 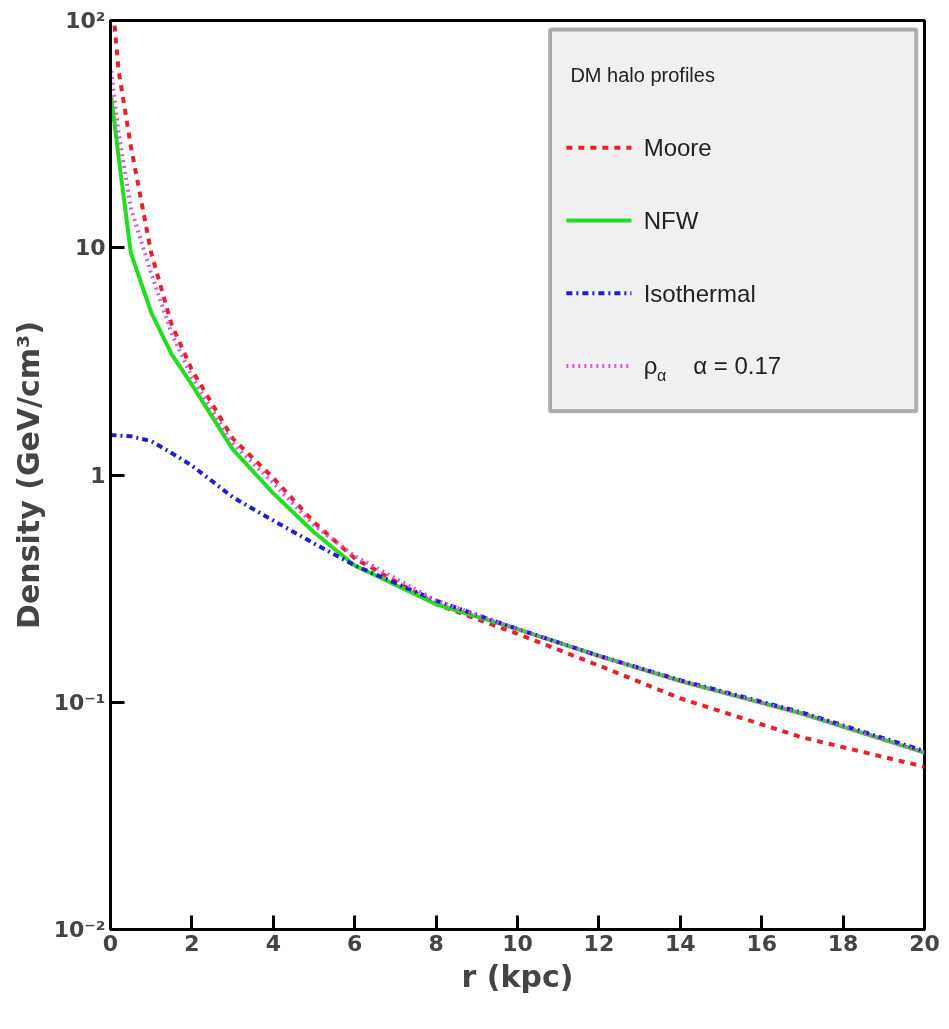 I want to click on x-tick-label: 2, so click(x=192, y=943).